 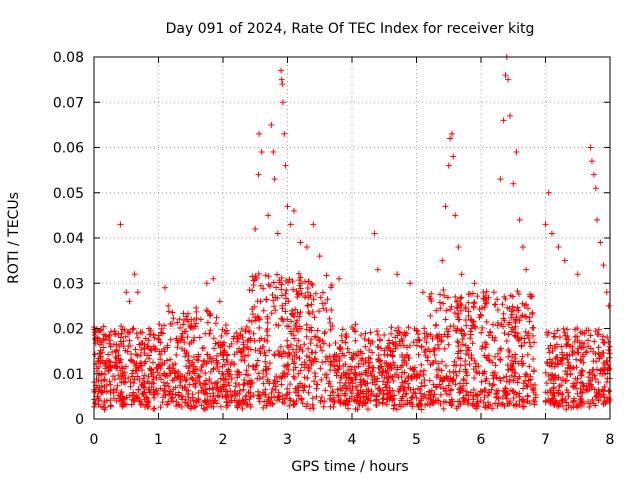 I want to click on x-axis-title: GPS time / hours, so click(x=349, y=467).